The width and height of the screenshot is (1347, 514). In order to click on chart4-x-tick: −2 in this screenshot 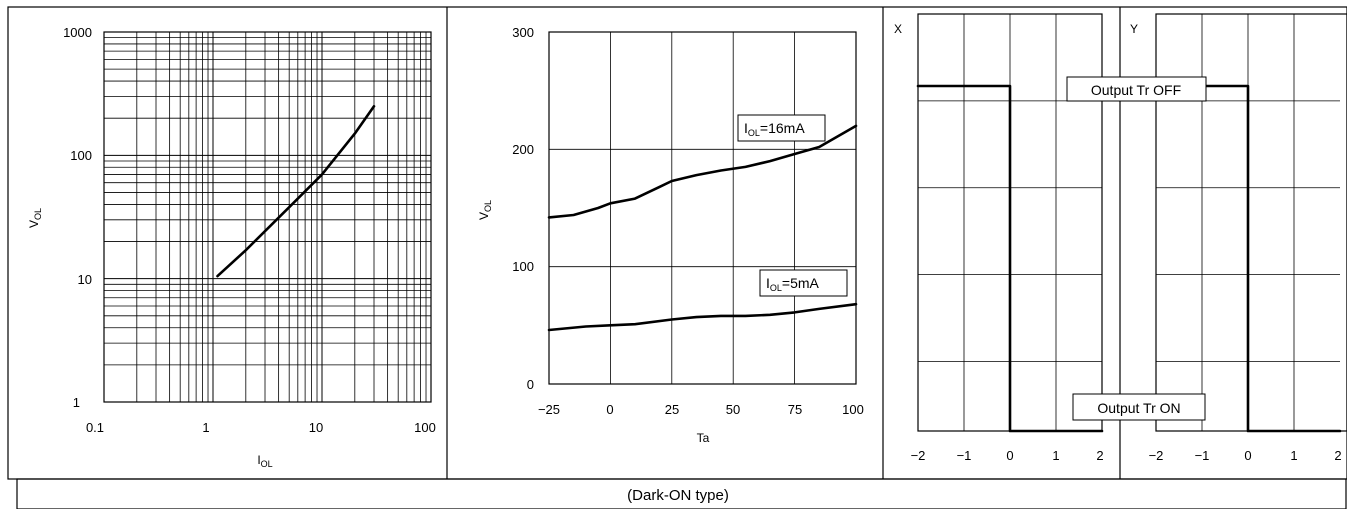, I will do `click(1156, 455)`.